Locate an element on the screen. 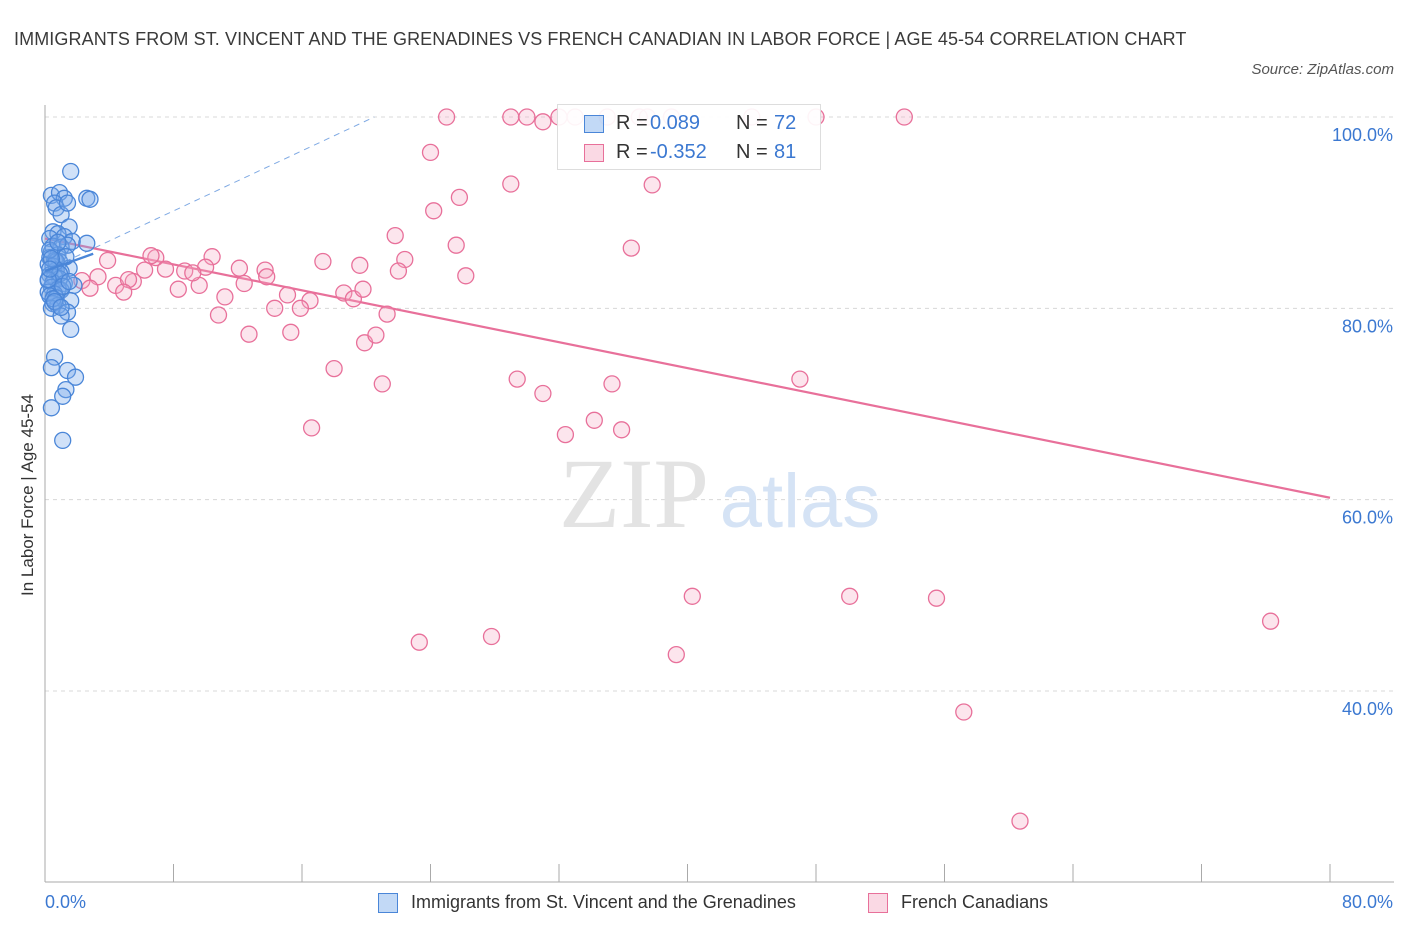 This screenshot has height=930, width=1406. legend: R = 0.089 N = 72 R = -0.352 N = 81 is located at coordinates (689, 137).